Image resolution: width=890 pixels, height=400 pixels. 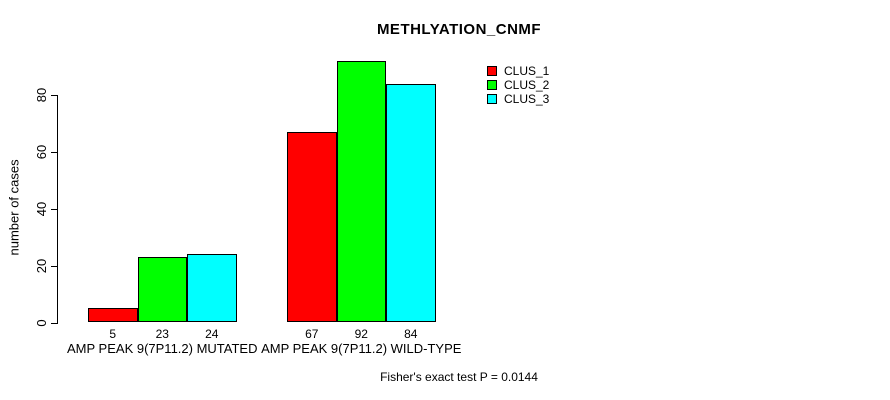 I want to click on bar-value-label: 24, so click(x=212, y=334).